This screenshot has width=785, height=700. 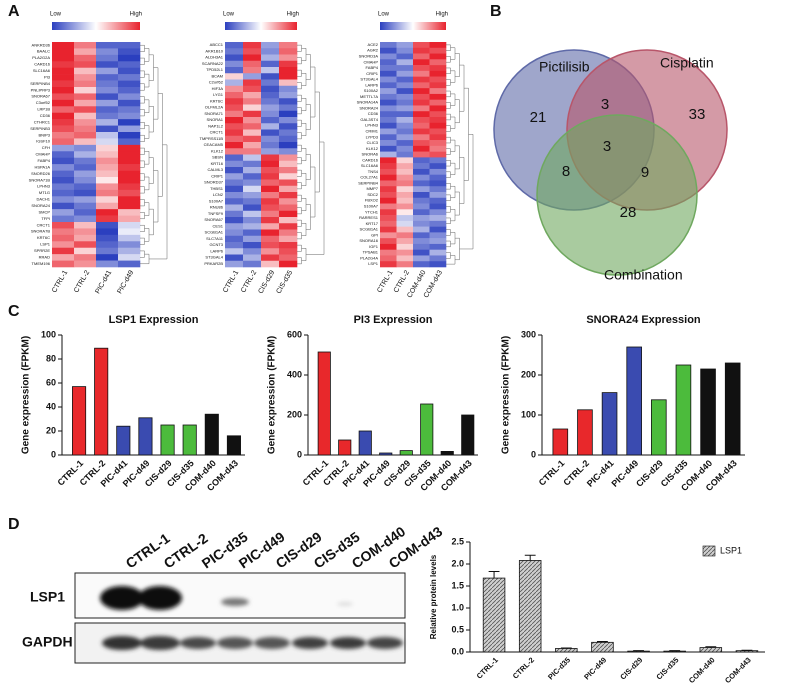 What do you see at coordinates (42, 250) in the screenshot?
I see `row-label: SPRR2E` at bounding box center [42, 250].